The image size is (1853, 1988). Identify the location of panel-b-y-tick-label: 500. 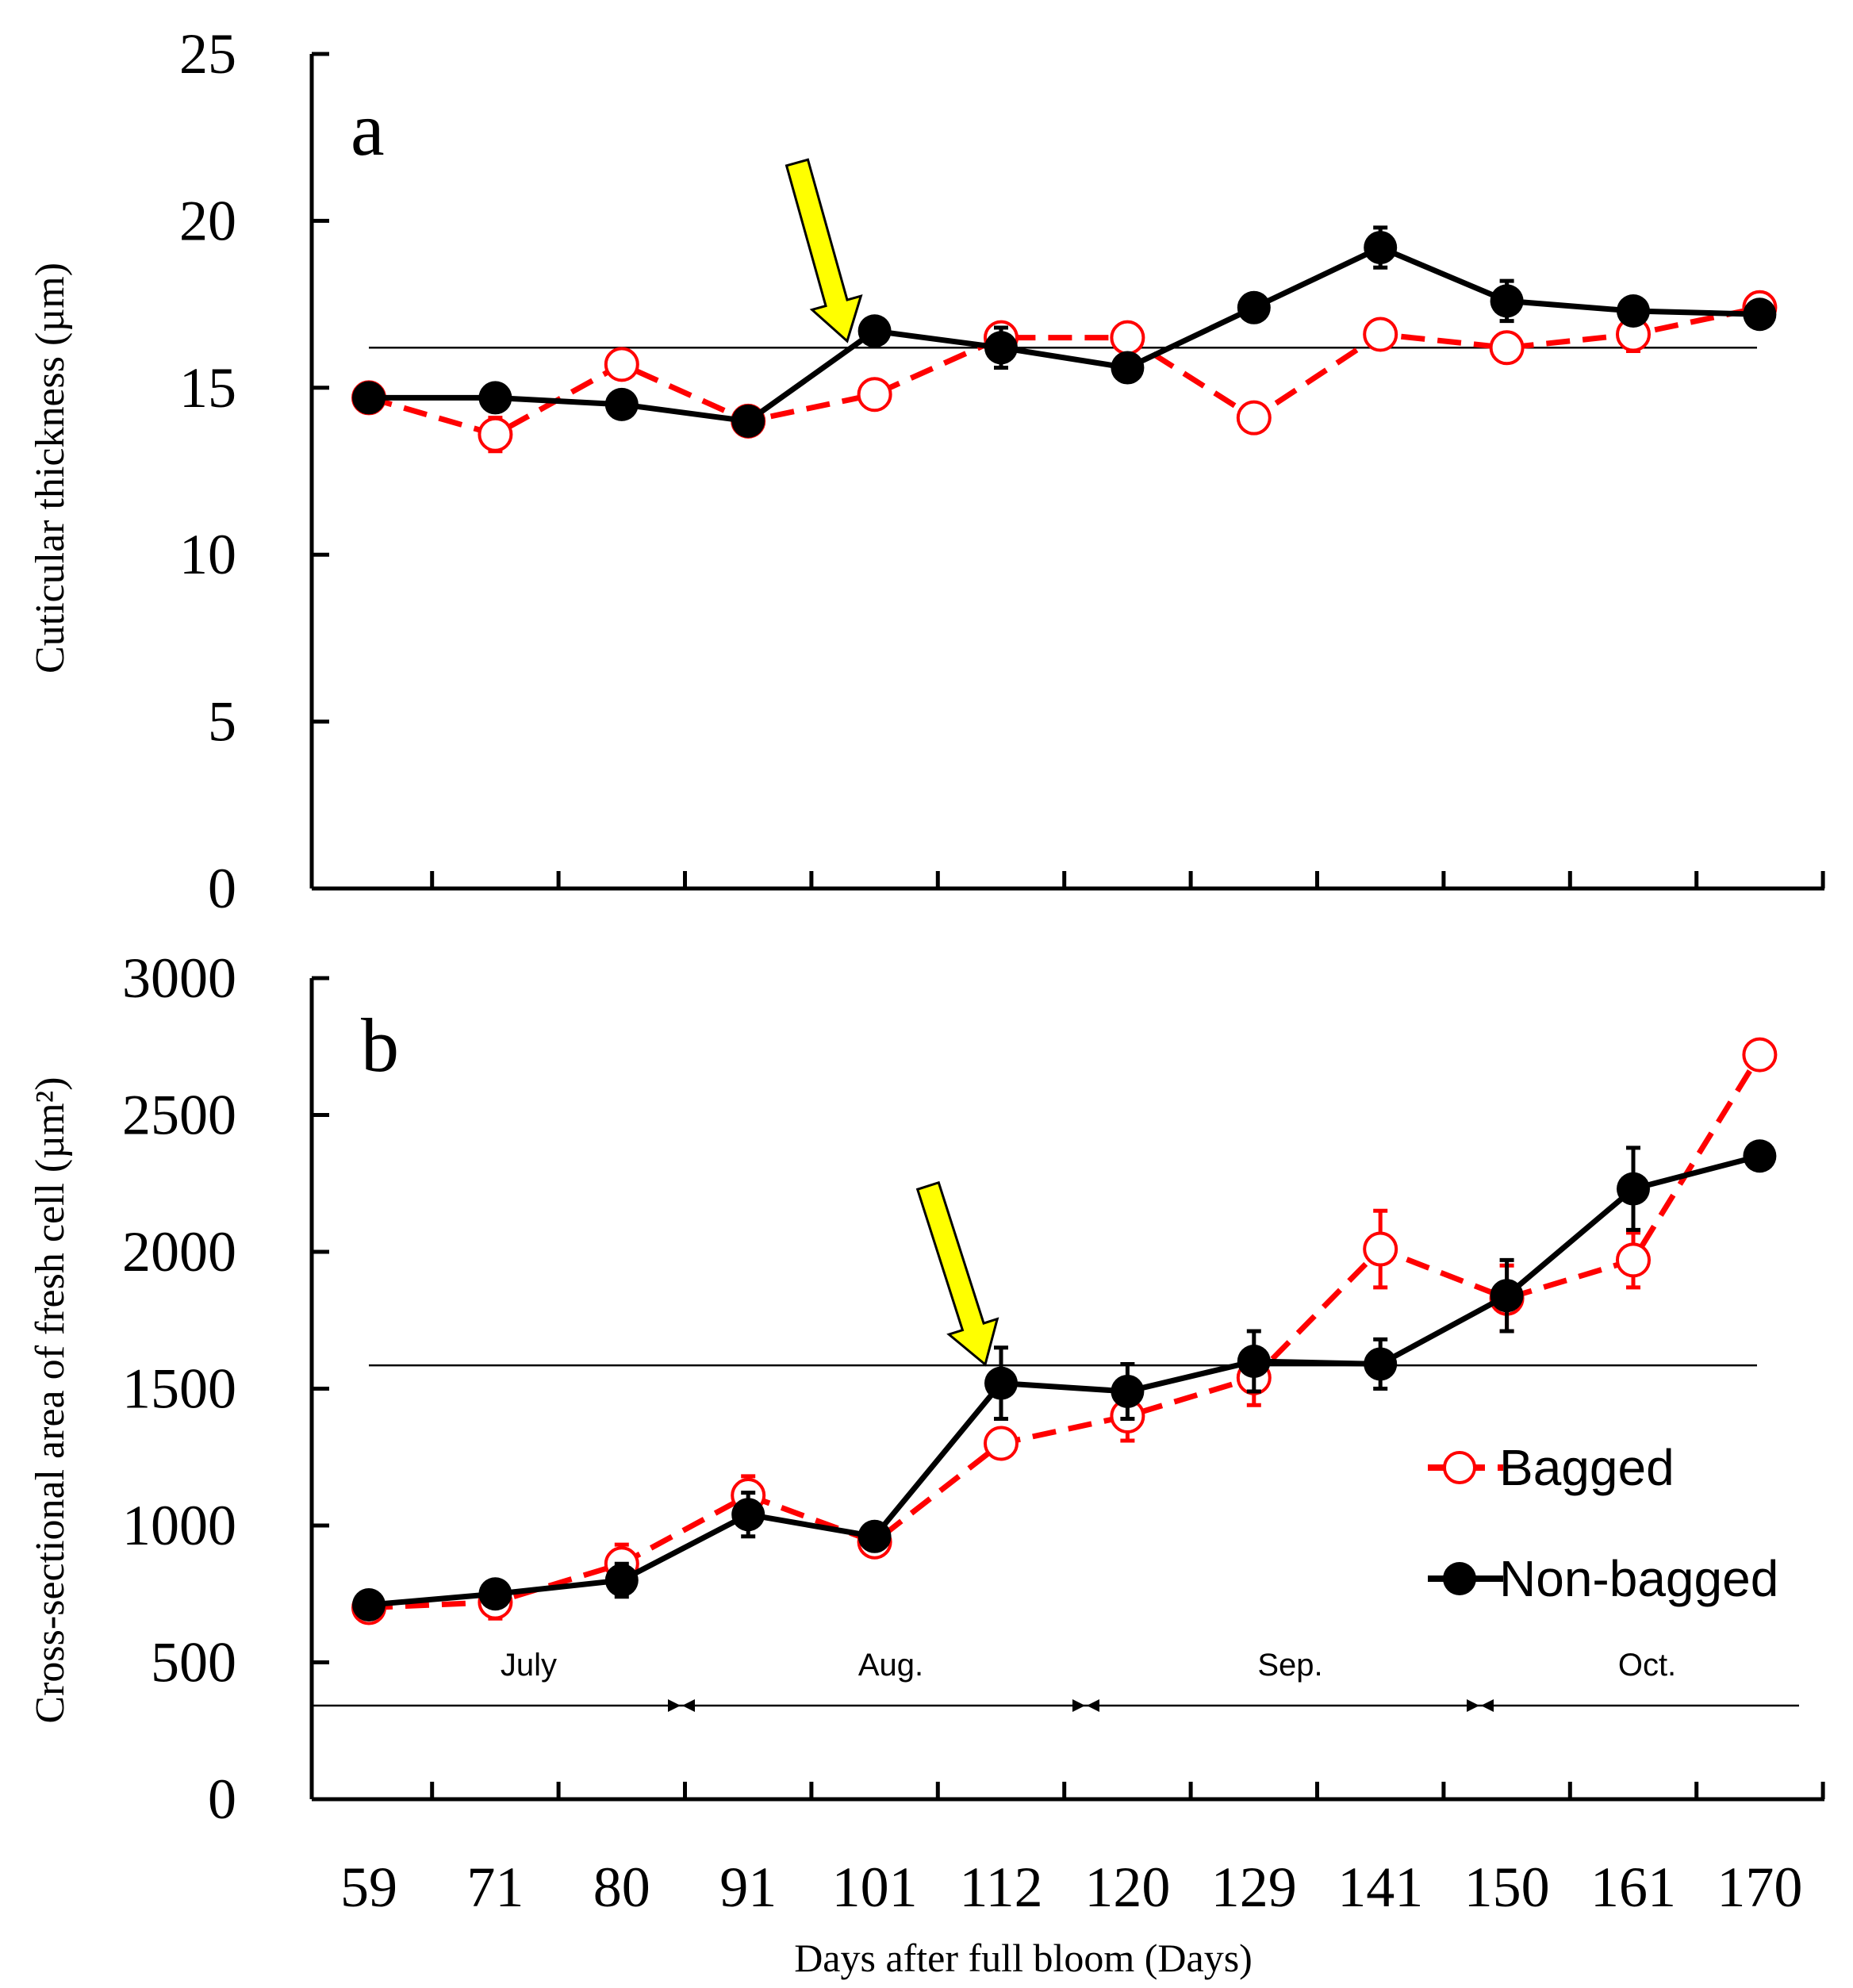
(193, 1663).